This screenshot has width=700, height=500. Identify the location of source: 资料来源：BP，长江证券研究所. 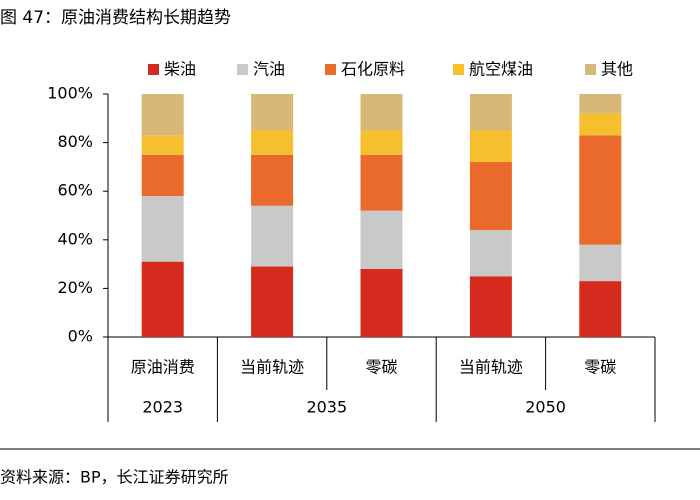
(114, 477).